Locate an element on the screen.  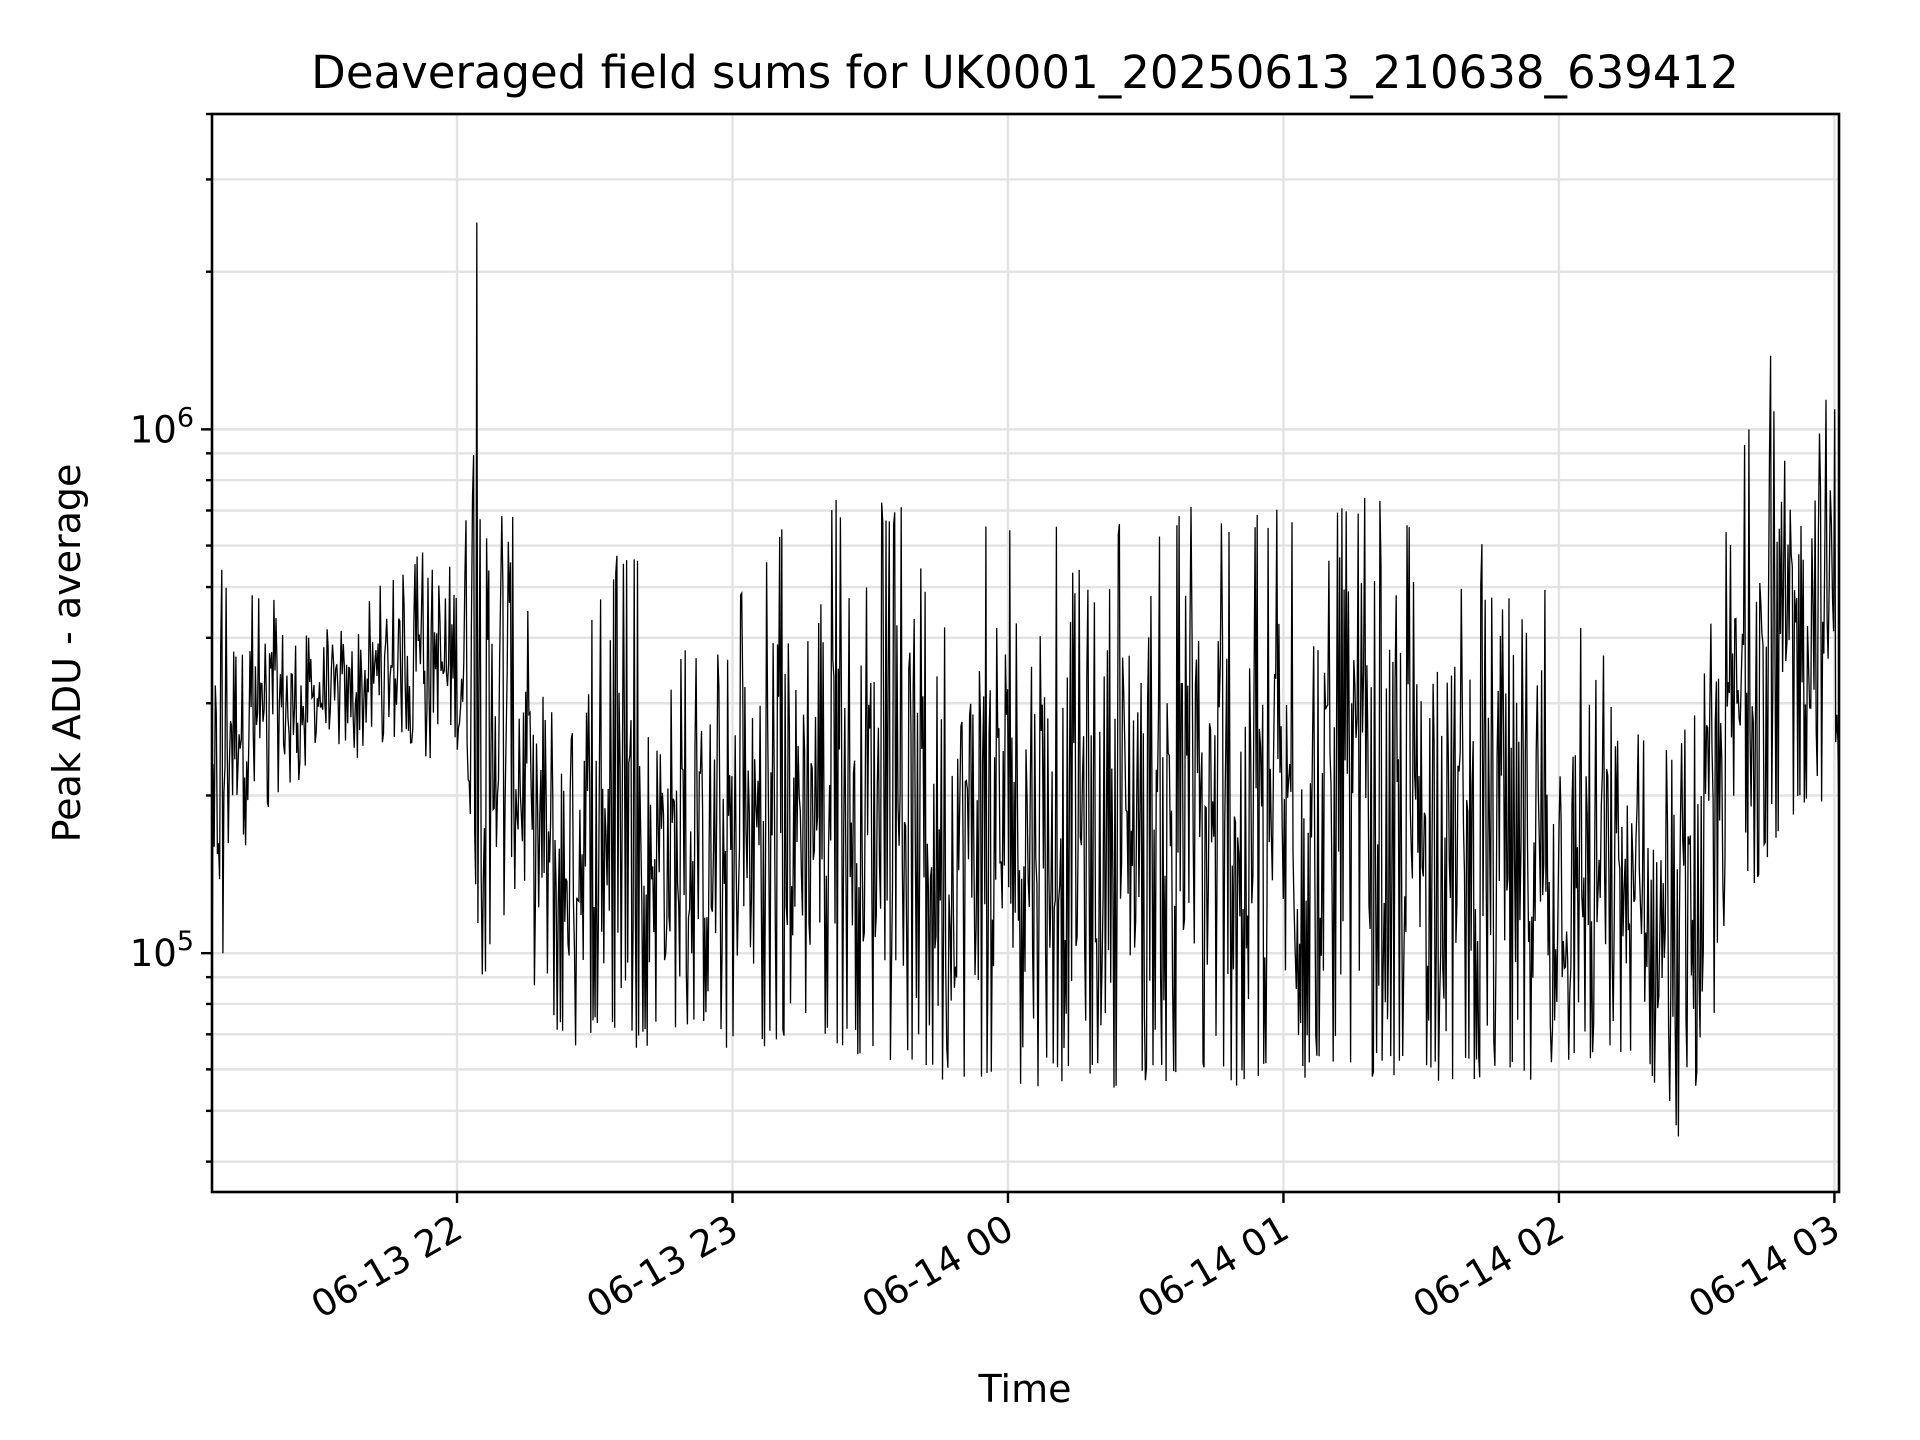
y-tick-label: 10⁶ is located at coordinates (162, 426).